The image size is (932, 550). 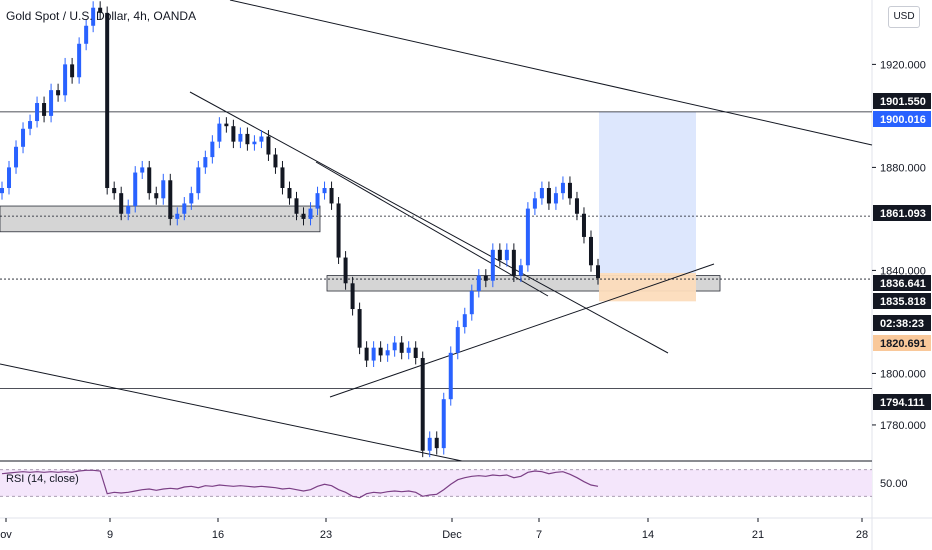 What do you see at coordinates (894, 484) in the screenshot?
I see `rsi-level-label: 50.00` at bounding box center [894, 484].